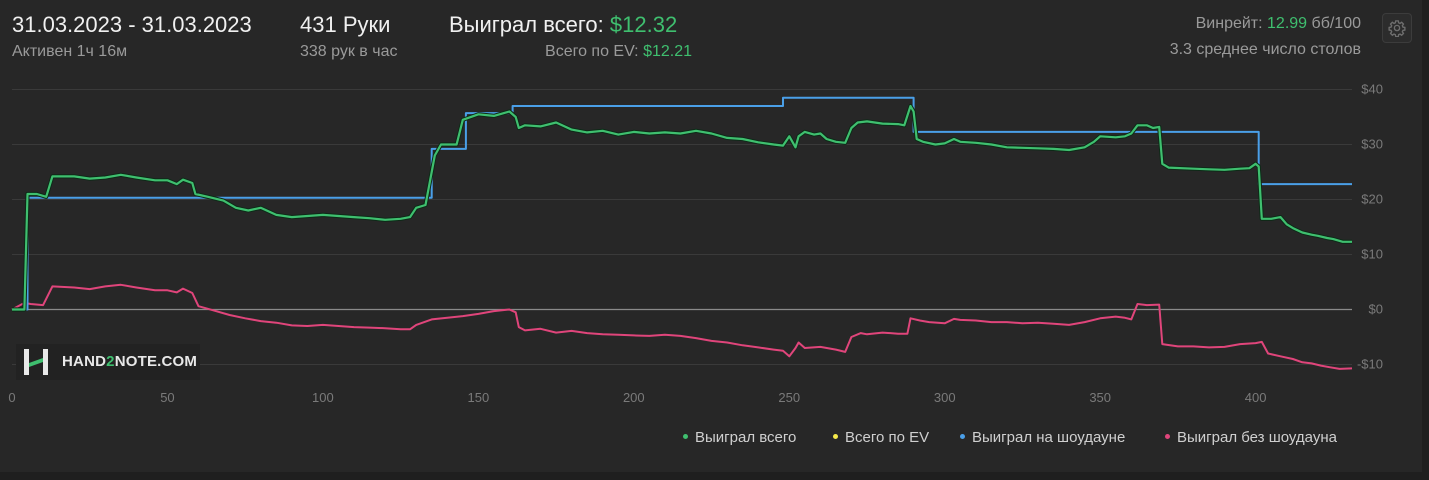 The width and height of the screenshot is (1429, 480). Describe the element at coordinates (945, 397) in the screenshot. I see `x-tick-label: 300` at that location.